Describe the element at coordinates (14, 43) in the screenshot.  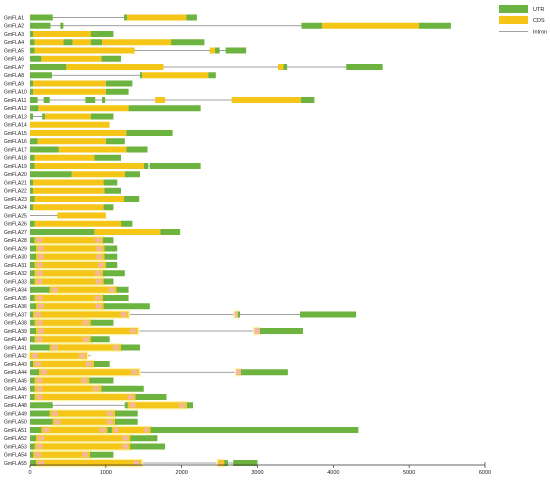
I see `gene-label: GmFLA4` at that location.